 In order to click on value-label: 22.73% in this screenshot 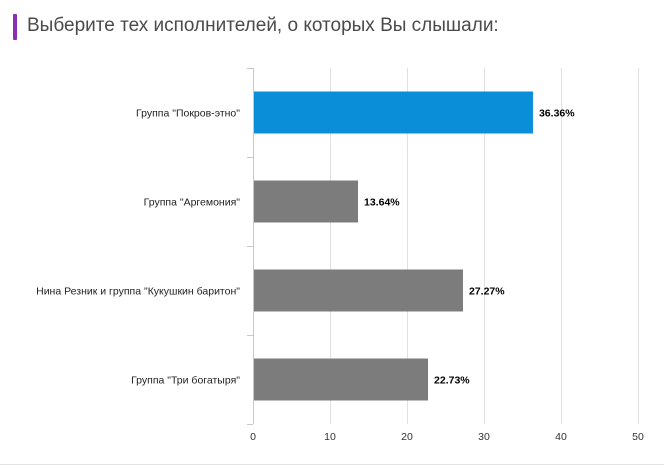, I will do `click(452, 381)`.